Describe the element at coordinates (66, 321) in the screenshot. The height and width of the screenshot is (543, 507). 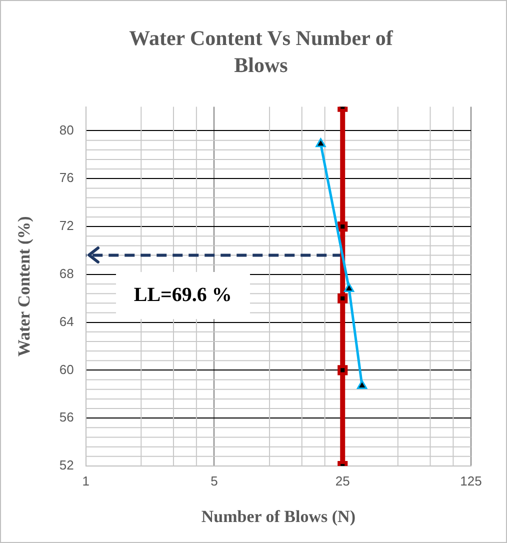
I see `y-tick-label: 64` at that location.